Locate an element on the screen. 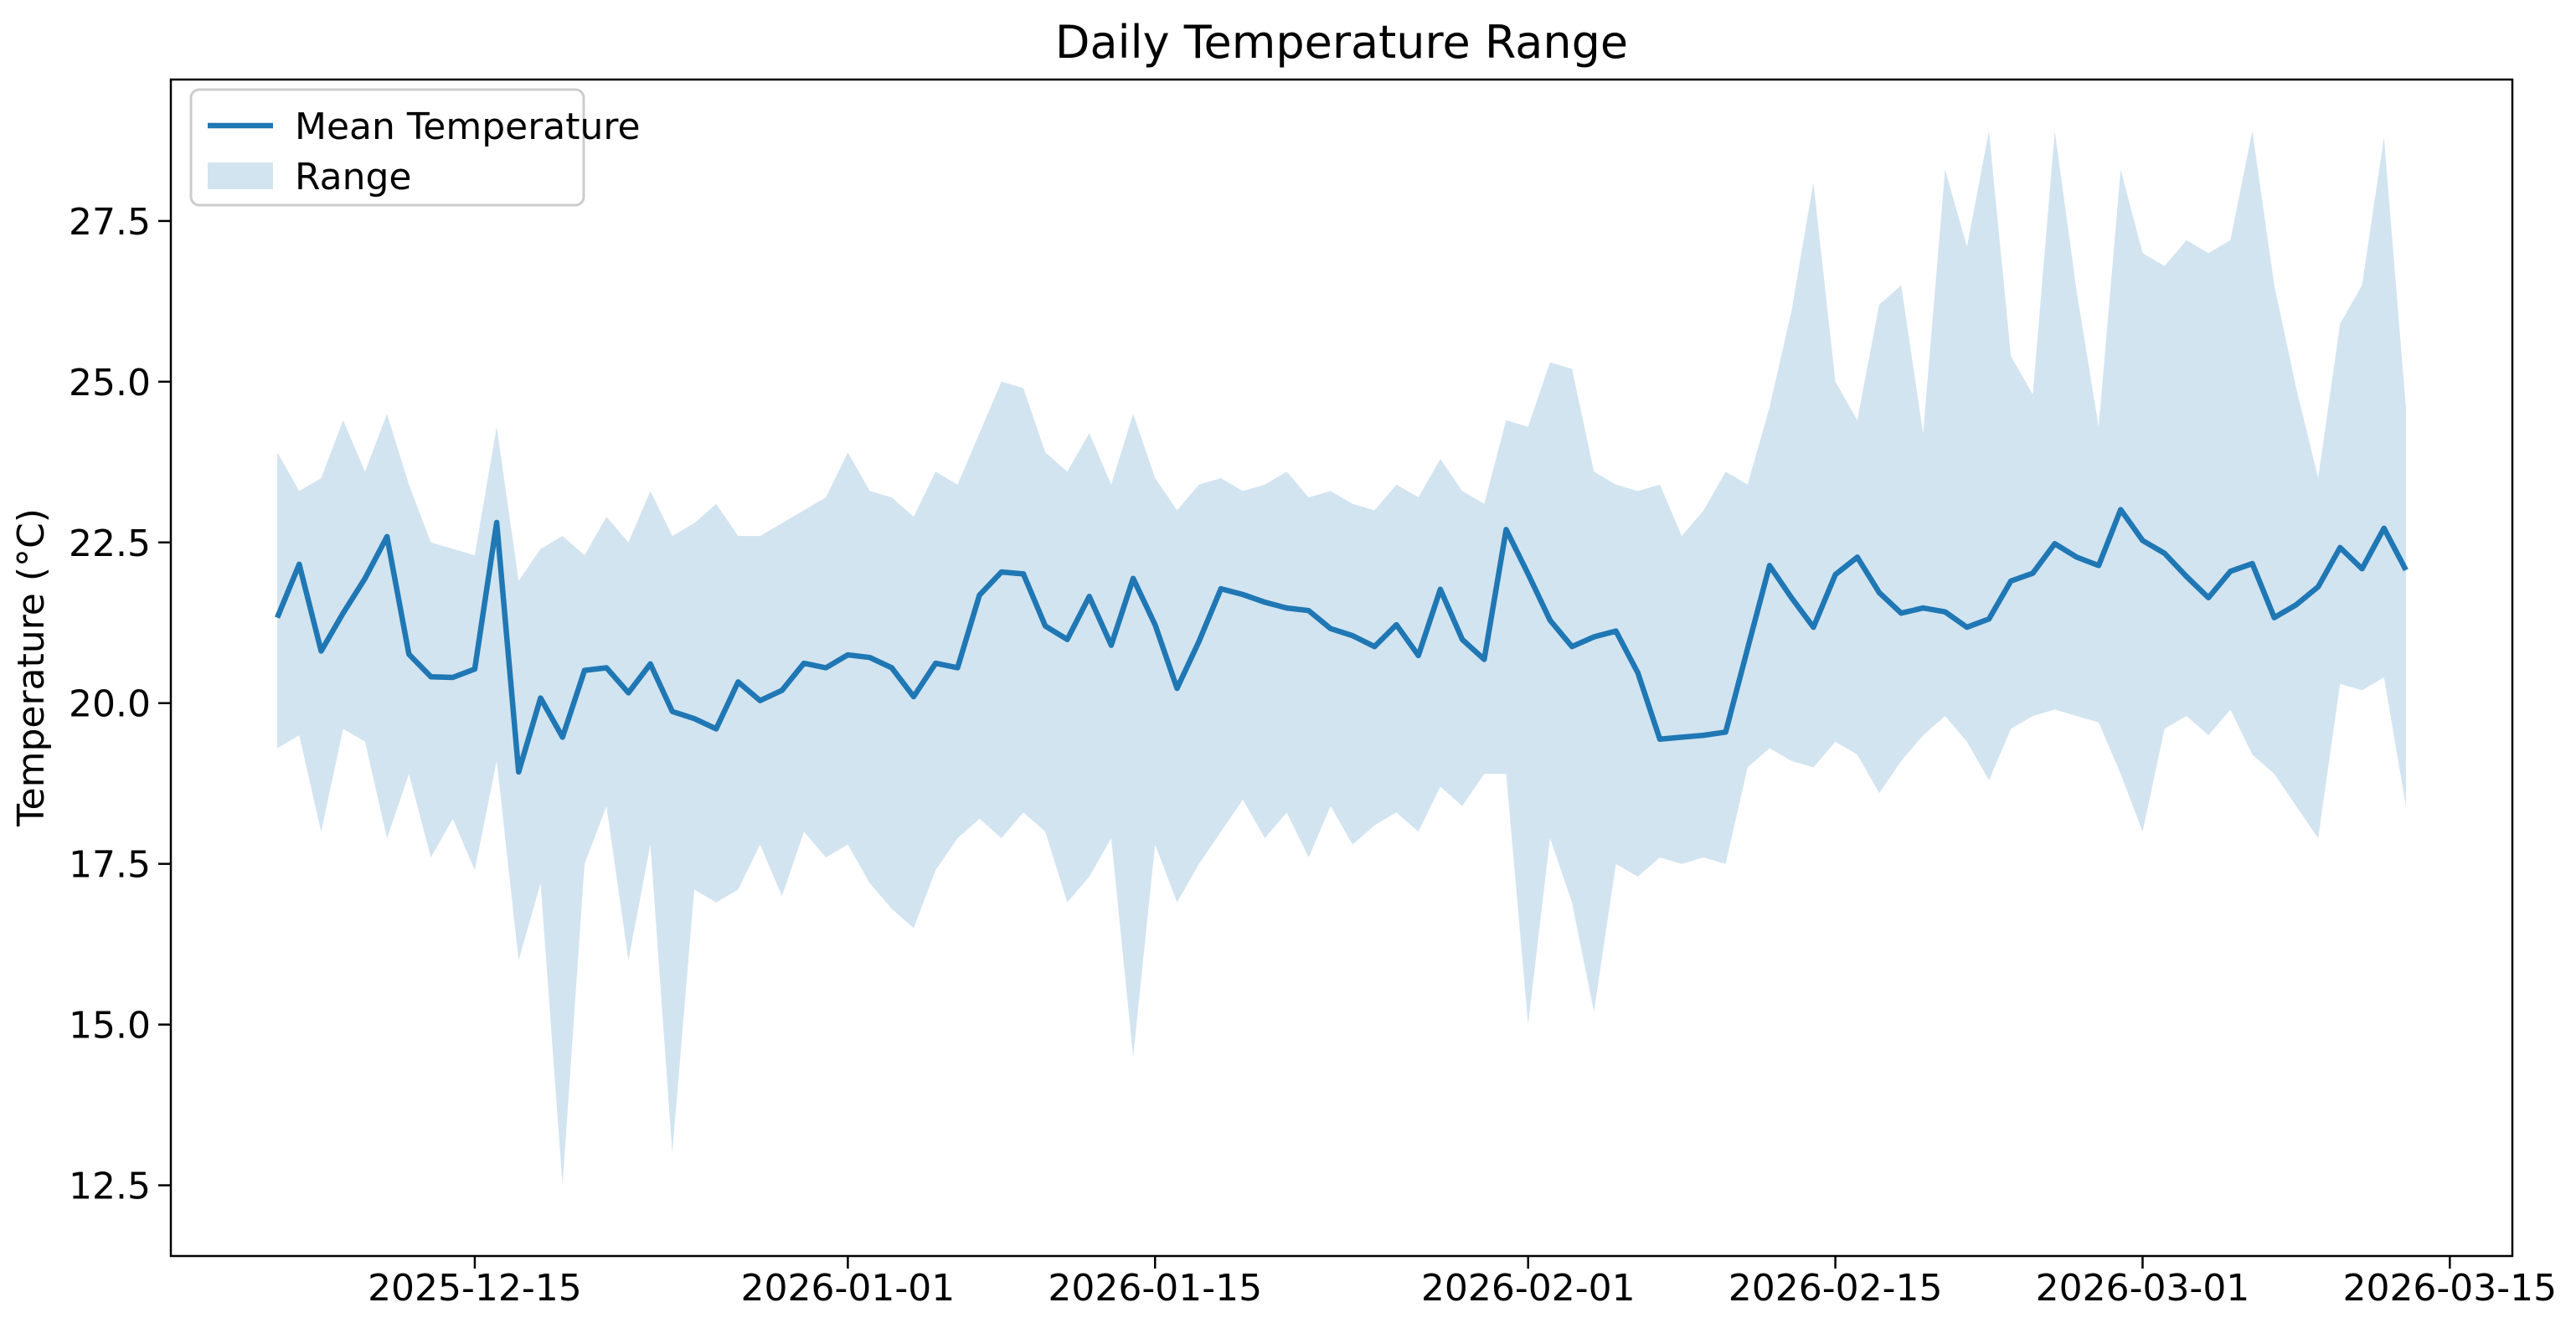 Image resolution: width=2576 pixels, height=1323 pixels. y-axis-label: Temperature (°C) is located at coordinates (31, 668).